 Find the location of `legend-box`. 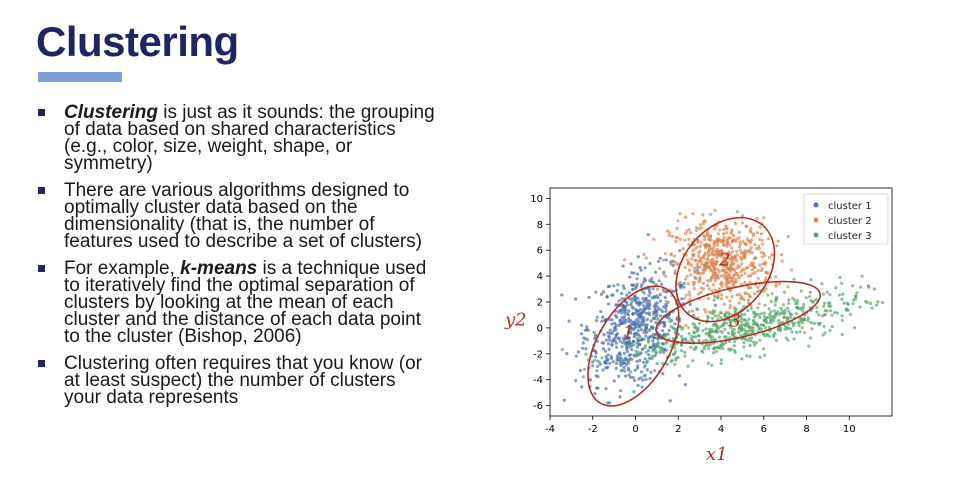

legend-box is located at coordinates (846, 219).